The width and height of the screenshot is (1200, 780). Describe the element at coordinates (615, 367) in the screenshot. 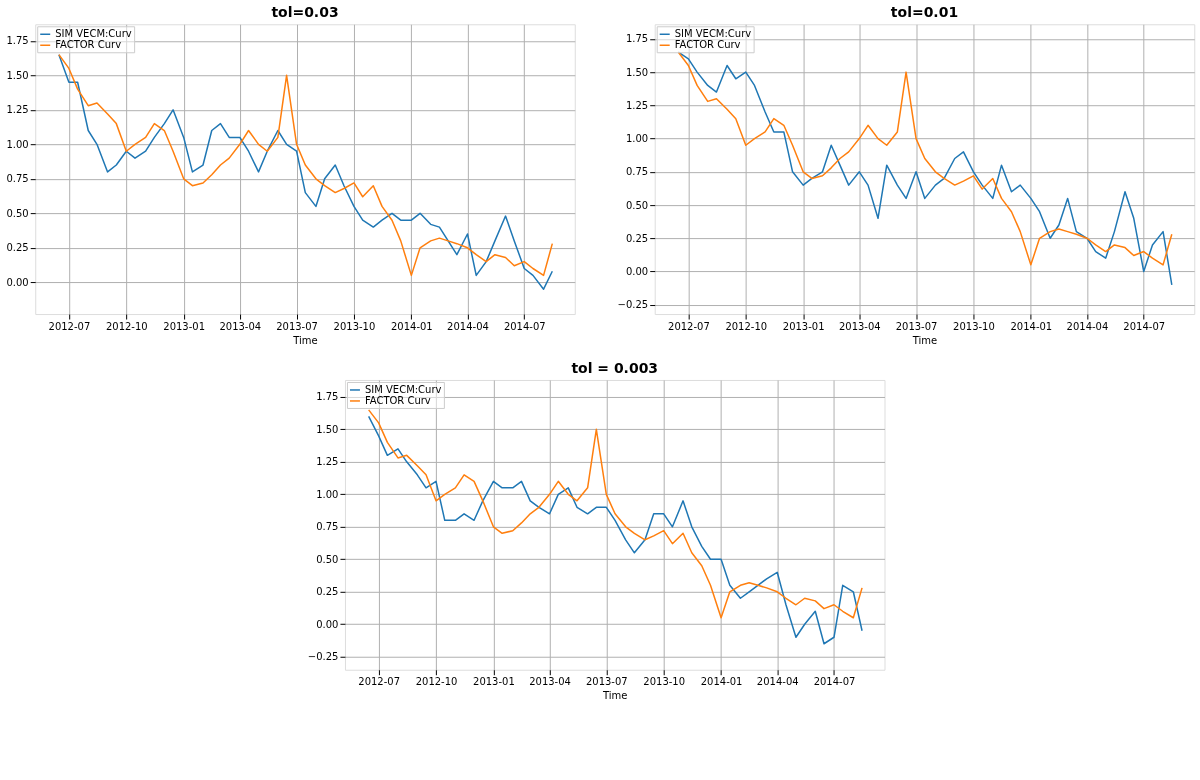

I see `chart-title: tol = 0.003` at that location.